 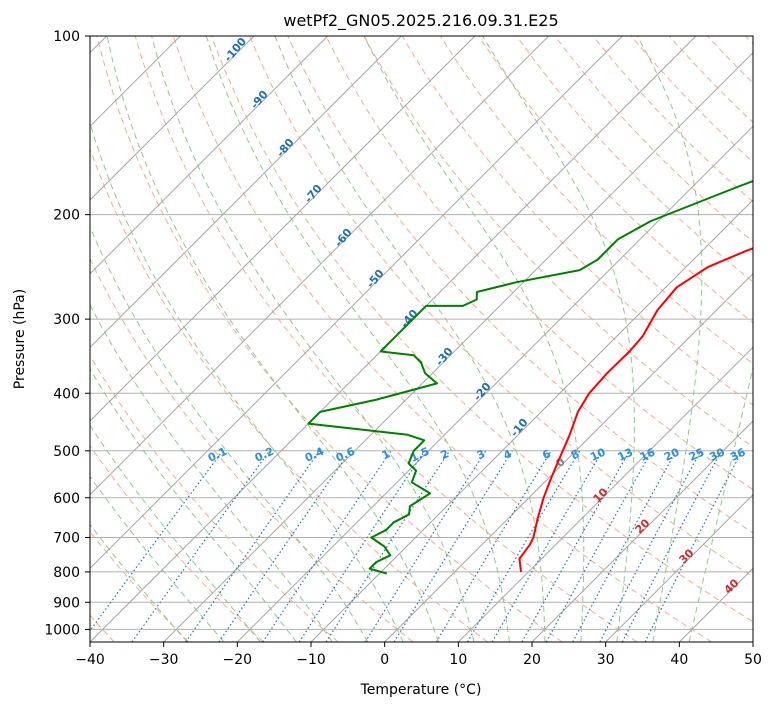 What do you see at coordinates (532, 660) in the screenshot?
I see `x-tick-label: 20` at bounding box center [532, 660].